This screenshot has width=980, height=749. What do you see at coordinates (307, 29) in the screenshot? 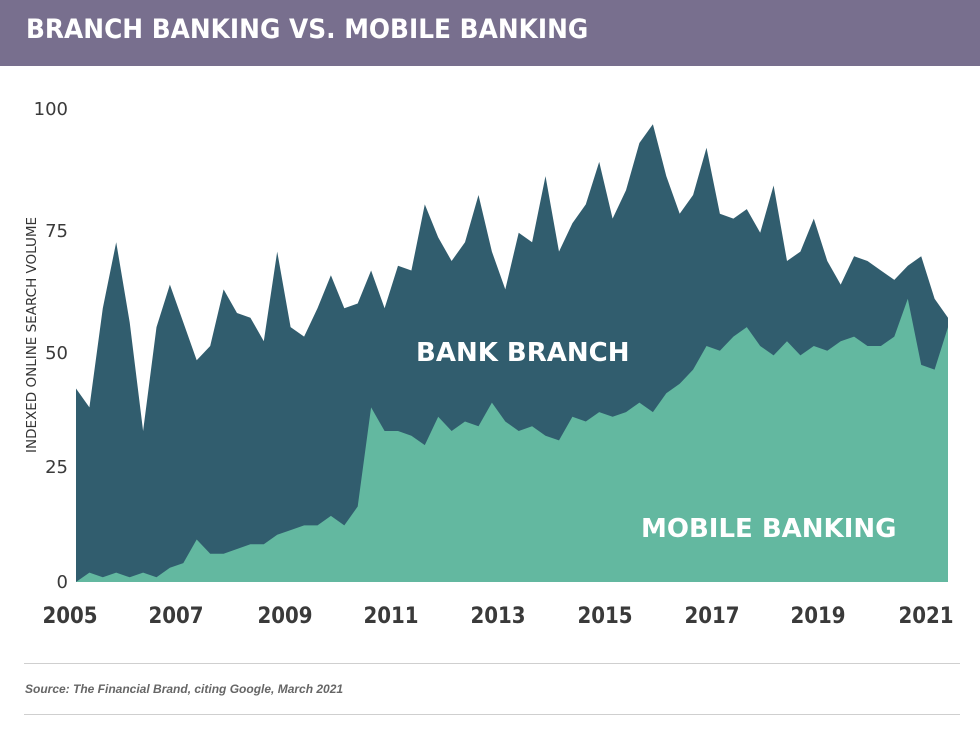
I see `chart-title: BRANCH BANKING VS. MOBILE BANKING` at bounding box center [307, 29].